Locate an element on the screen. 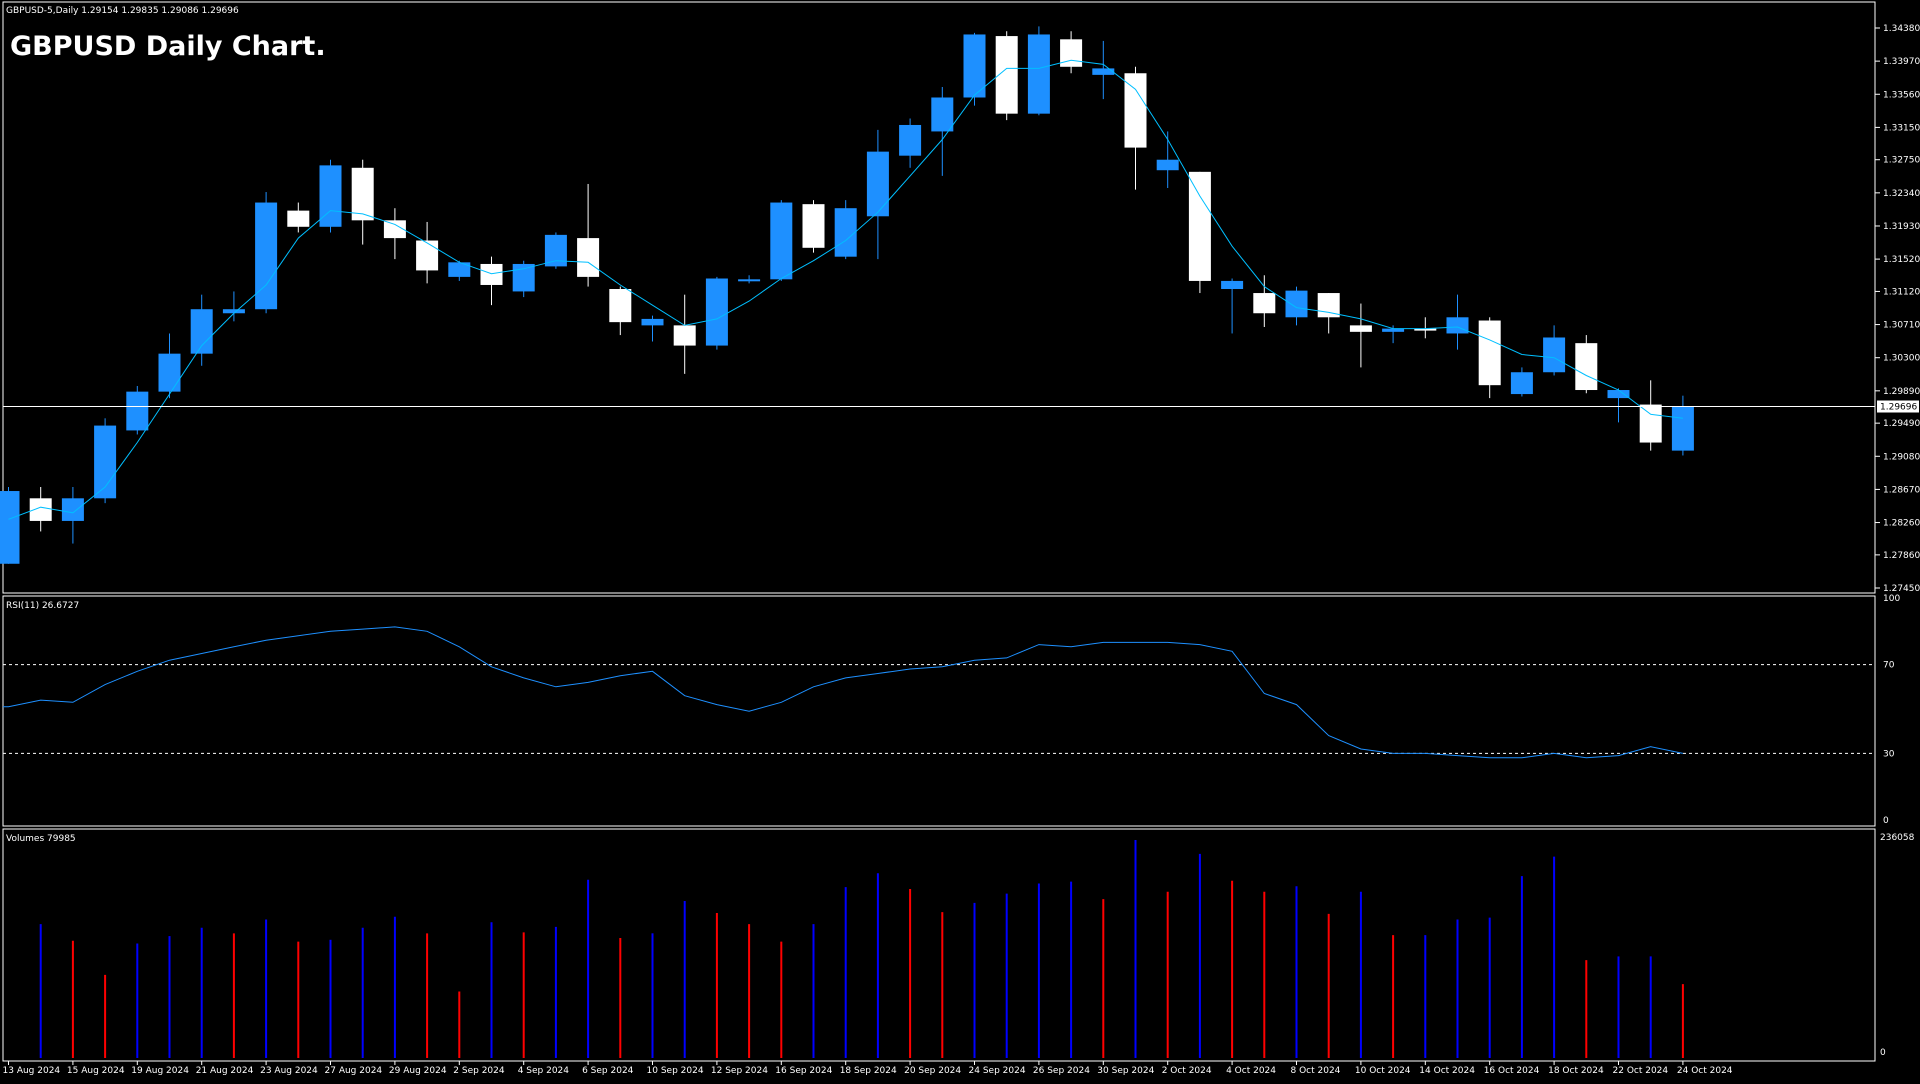  price-tick-label: 1.28670 is located at coordinates (1901, 490).